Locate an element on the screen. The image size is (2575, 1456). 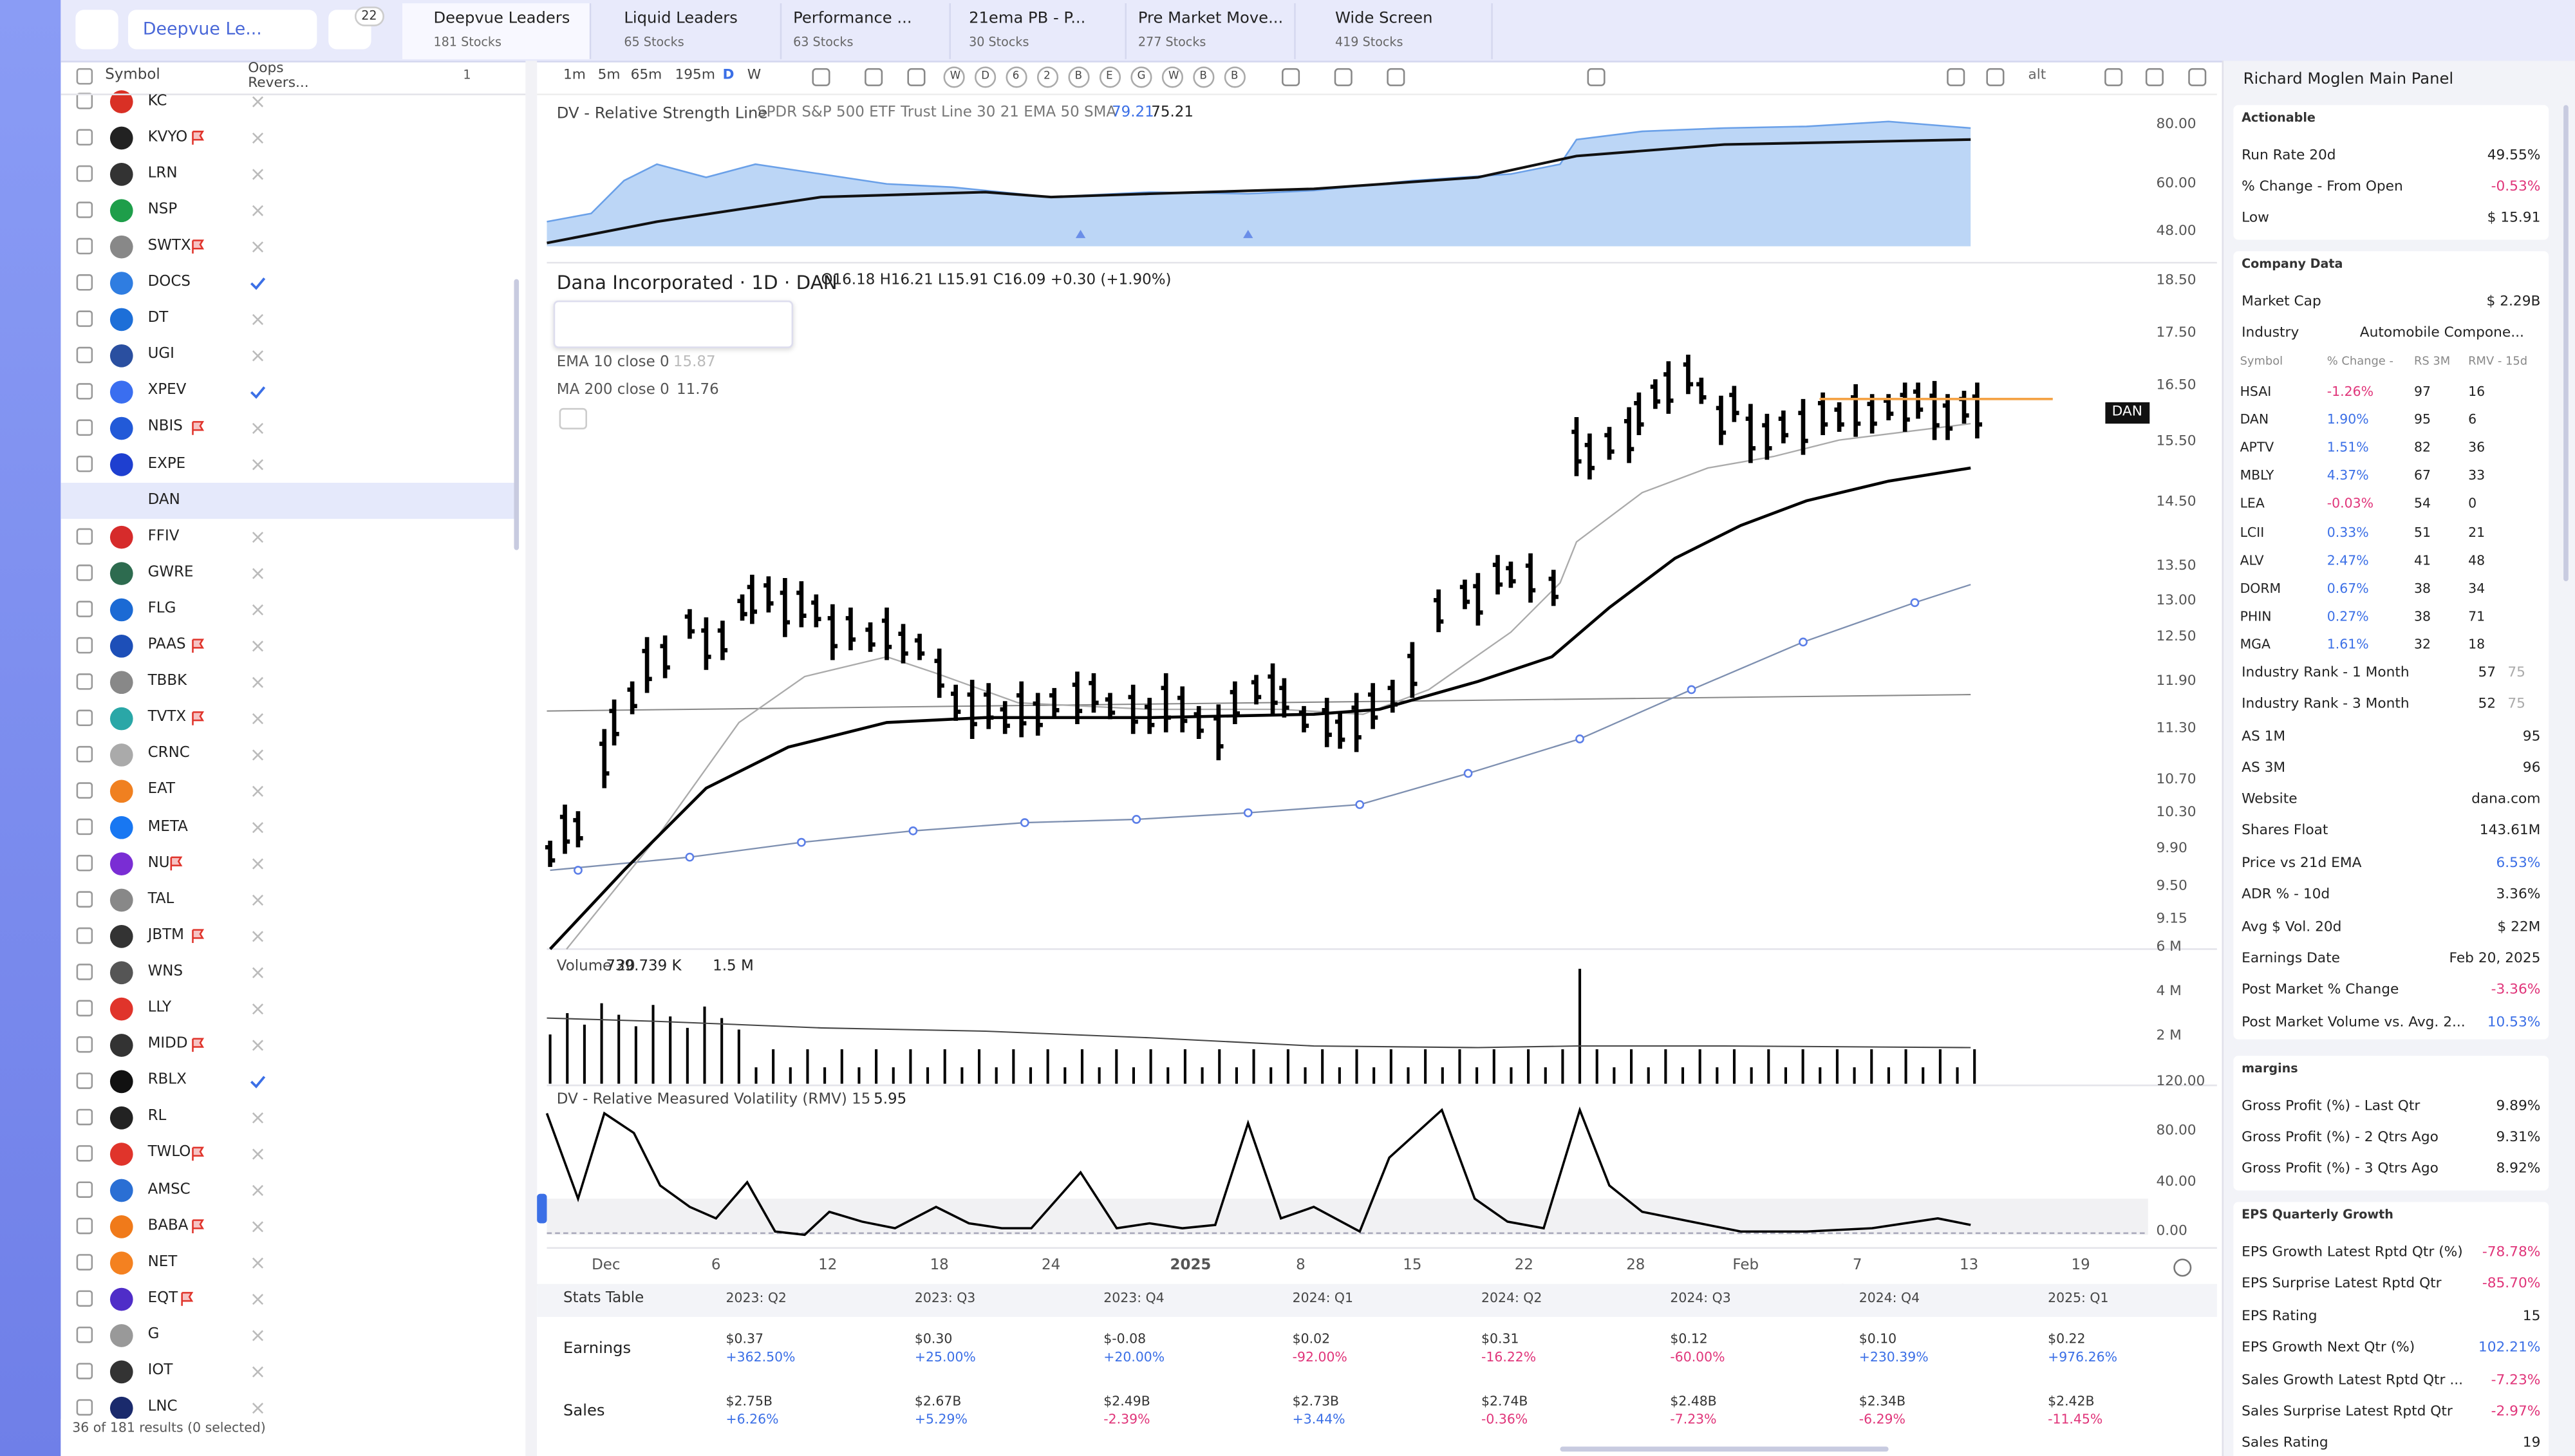
symbol: FFIV is located at coordinates (164, 536).